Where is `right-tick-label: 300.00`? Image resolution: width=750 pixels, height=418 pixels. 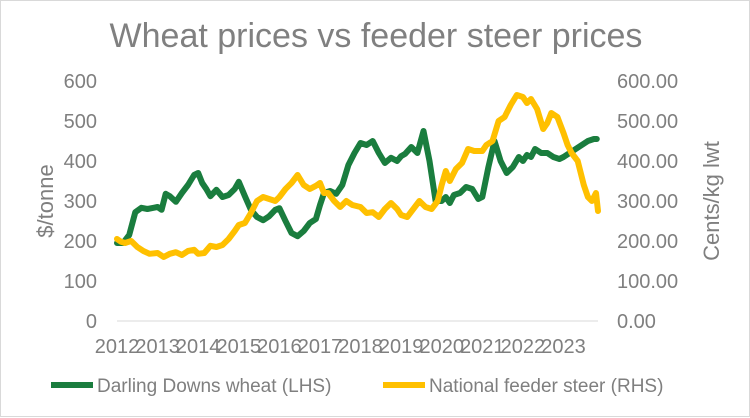
right-tick-label: 300.00 is located at coordinates (647, 202).